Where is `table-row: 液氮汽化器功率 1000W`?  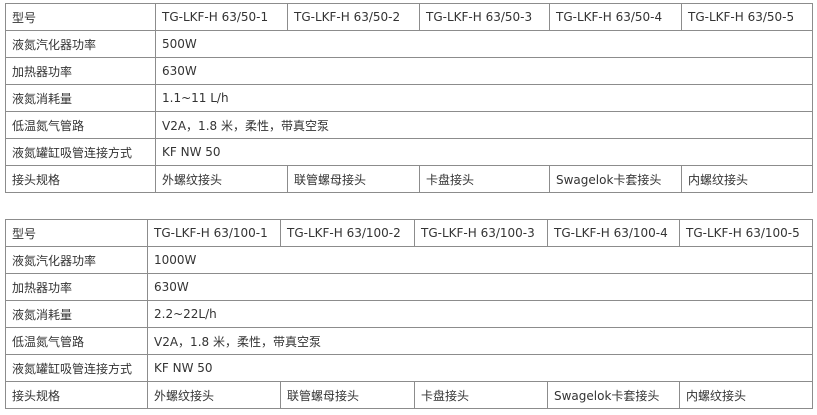
table-row: 液氮汽化器功率 1000W is located at coordinates (409, 260).